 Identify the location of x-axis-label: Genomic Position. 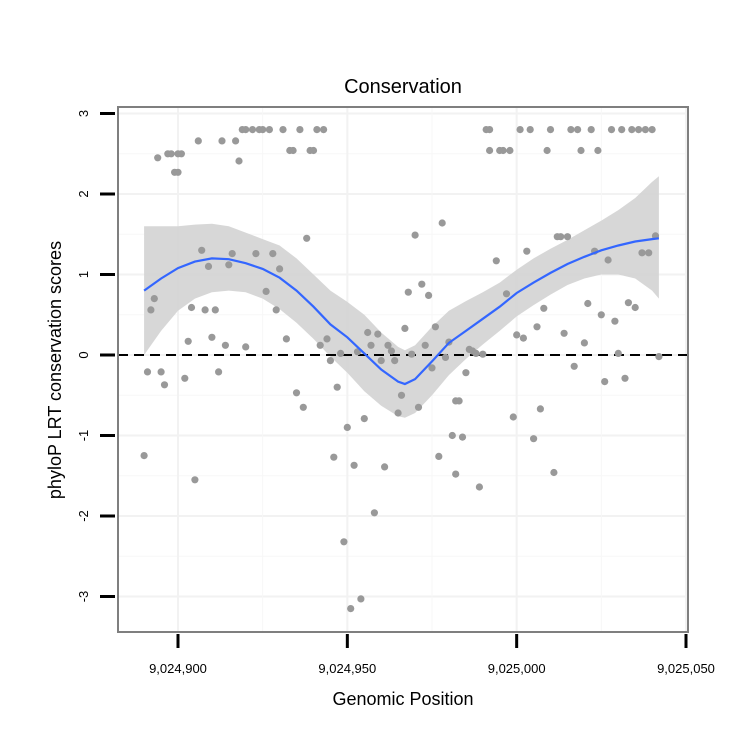
(402, 699).